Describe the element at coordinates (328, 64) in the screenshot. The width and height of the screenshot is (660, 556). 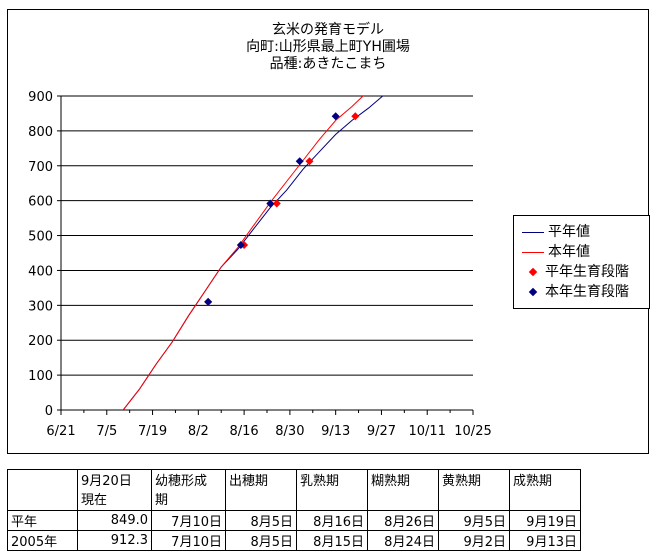
I see `chart-title-line-3: 品種:あきたこまち` at that location.